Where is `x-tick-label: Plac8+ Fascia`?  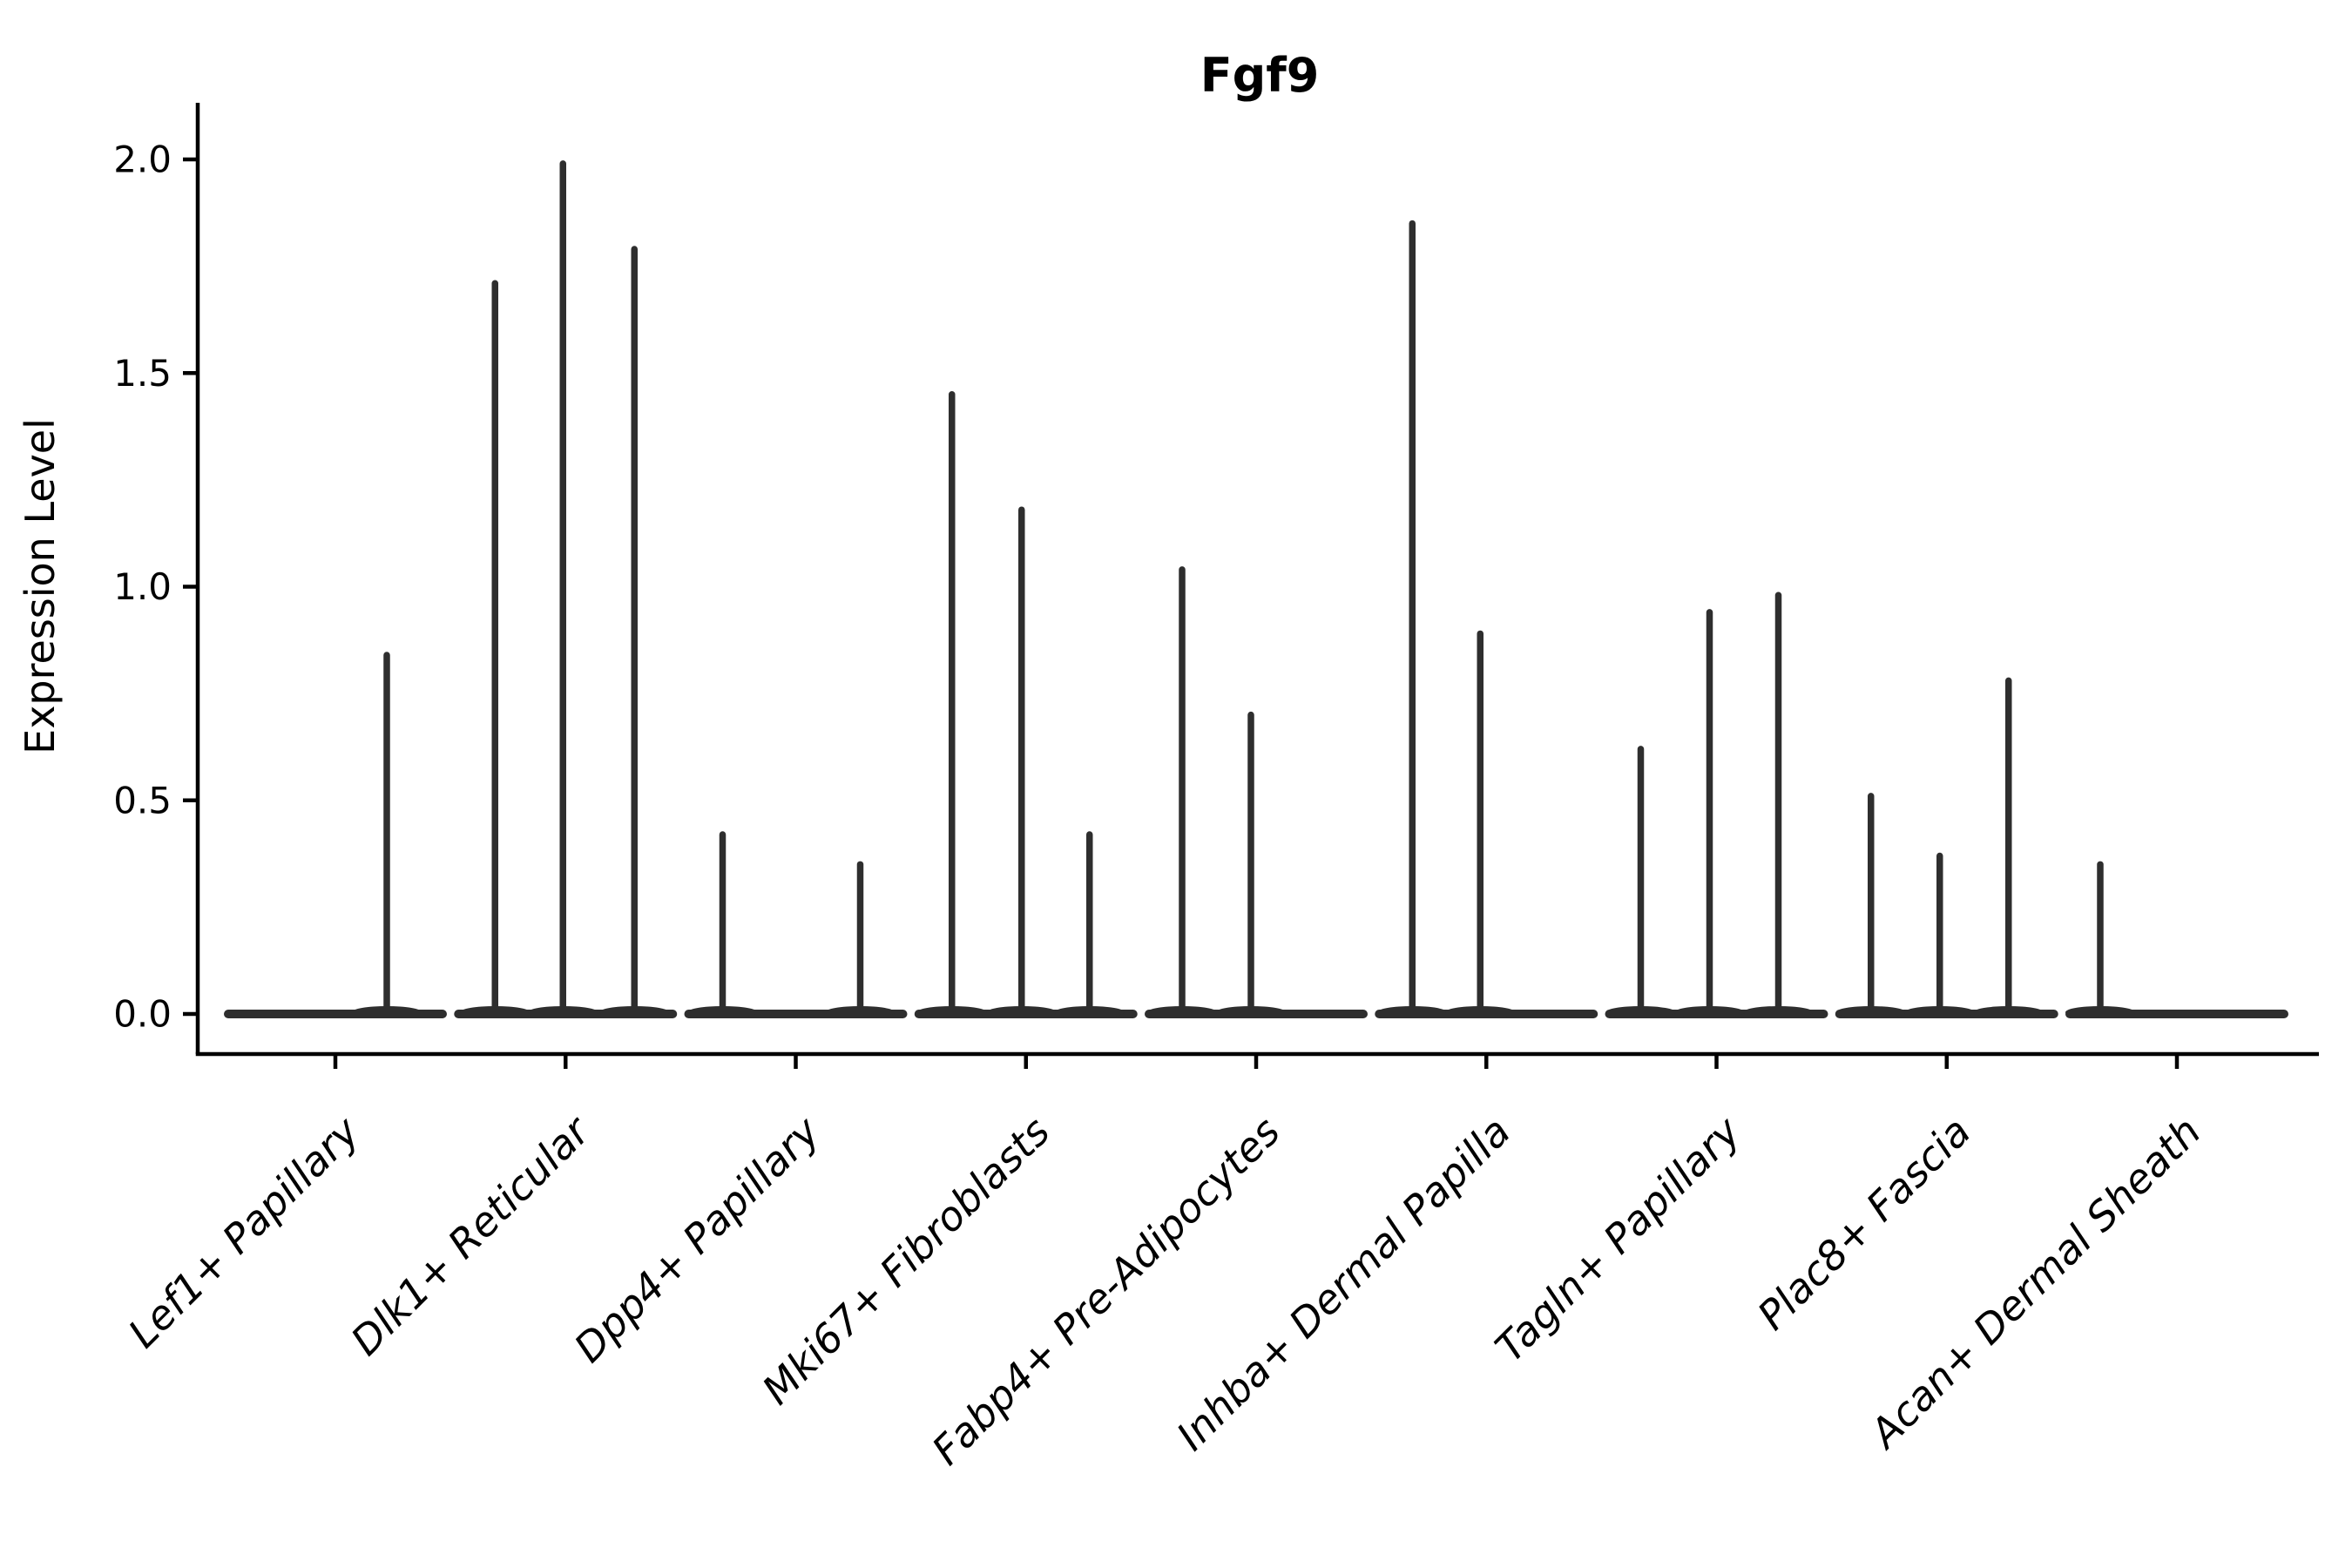 x-tick-label: Plac8+ Fascia is located at coordinates (1863, 1223).